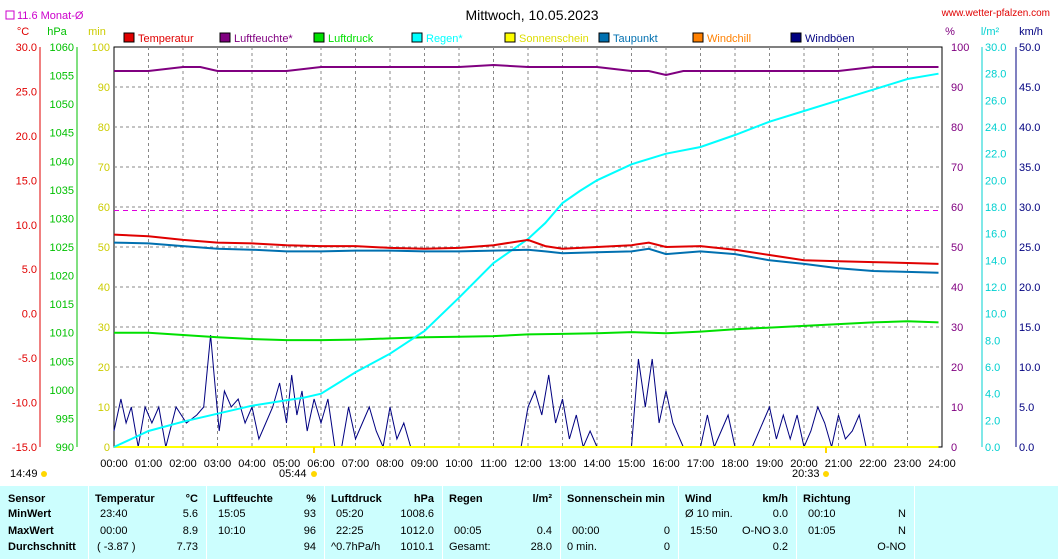 This screenshot has width=1058, height=559. I want to click on time-tick-label: 17:00, so click(701, 464).